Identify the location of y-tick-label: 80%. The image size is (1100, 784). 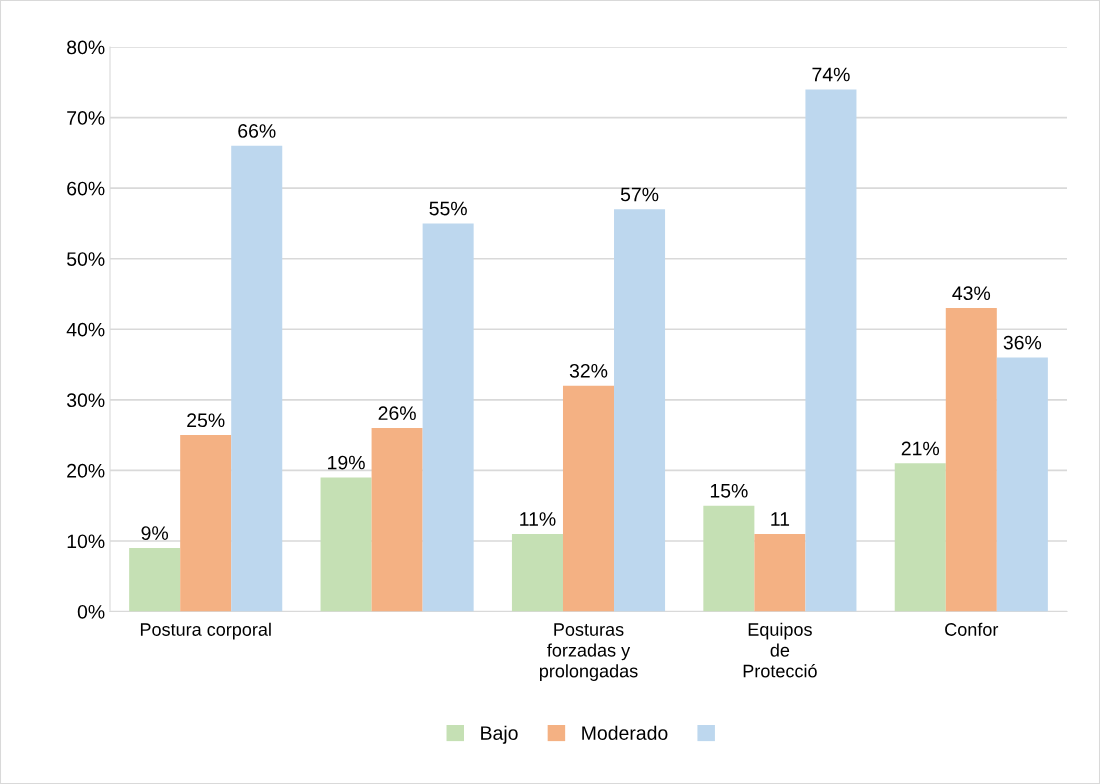
(86, 47).